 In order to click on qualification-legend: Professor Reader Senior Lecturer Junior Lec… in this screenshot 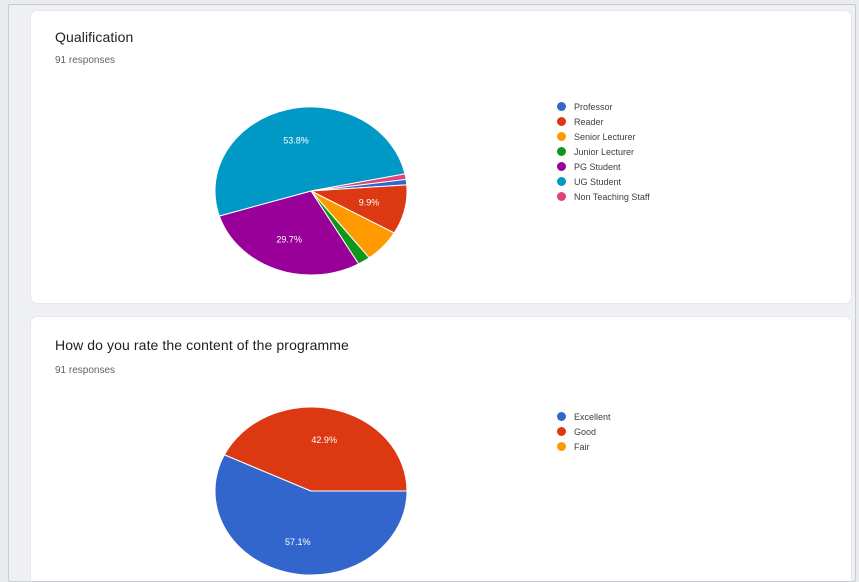, I will do `click(603, 151)`.